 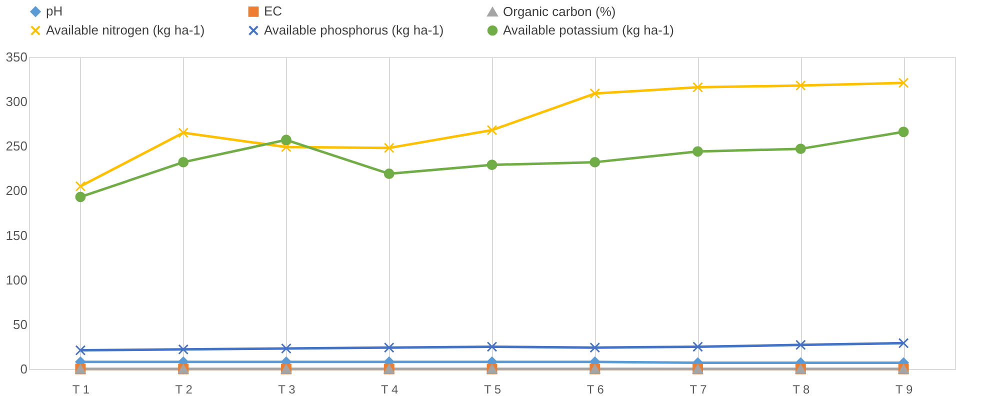 I want to click on legend-label: Available nitrogen (kg ha-1), so click(x=125, y=30).